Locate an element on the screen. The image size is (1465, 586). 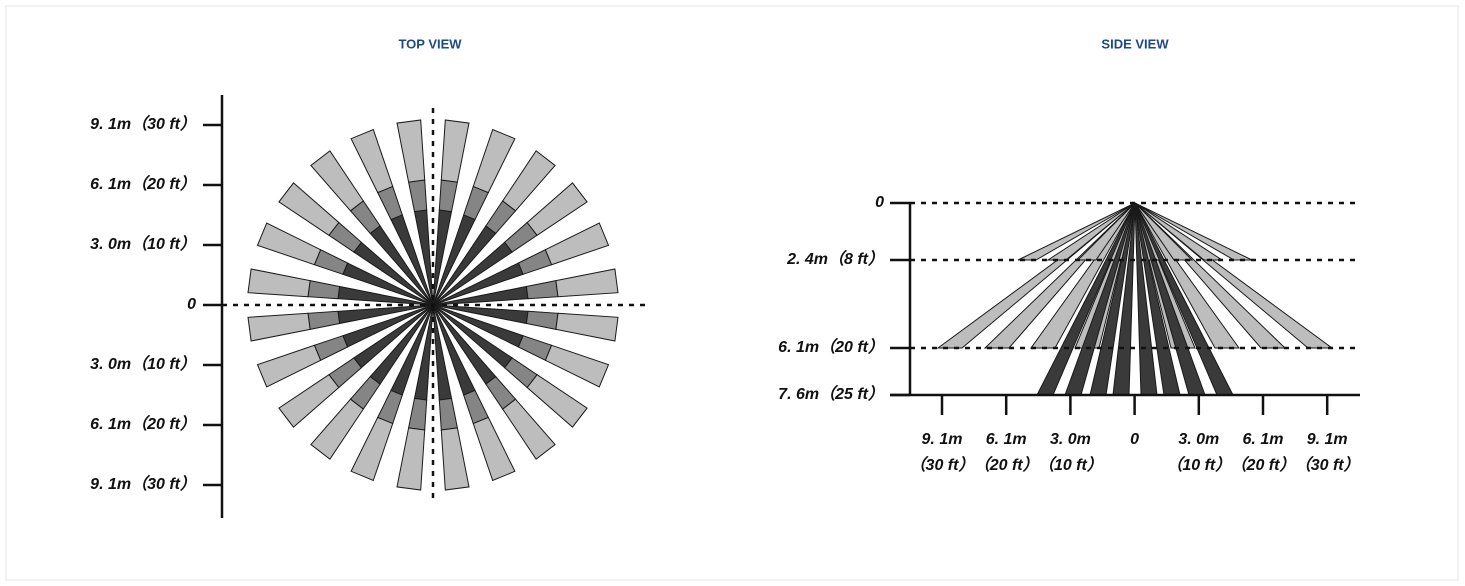
y-label: 7. 6m（25 ft） is located at coordinates (831, 393).